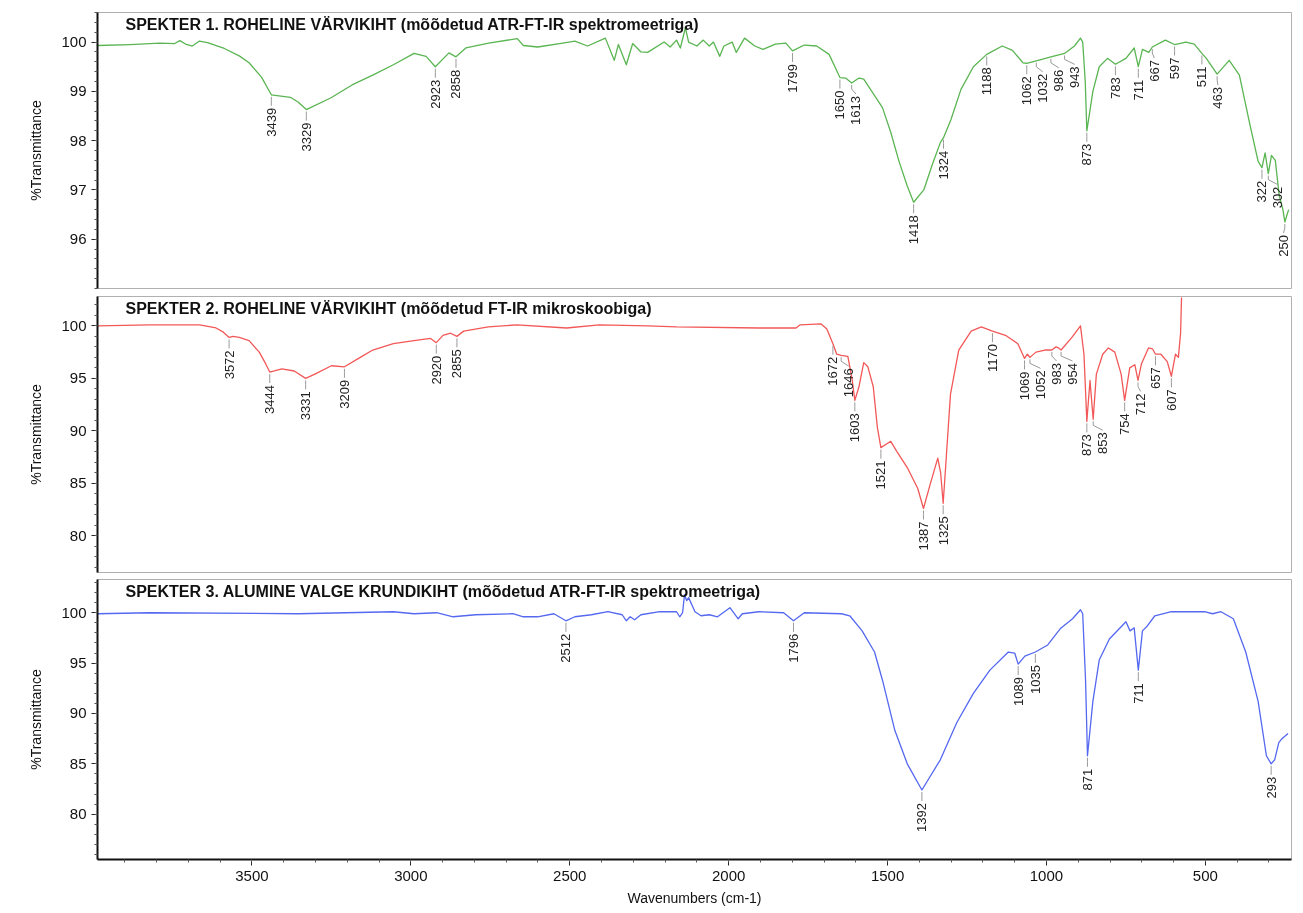  What do you see at coordinates (943, 531) in the screenshot?
I see `annotation: 1325` at bounding box center [943, 531].